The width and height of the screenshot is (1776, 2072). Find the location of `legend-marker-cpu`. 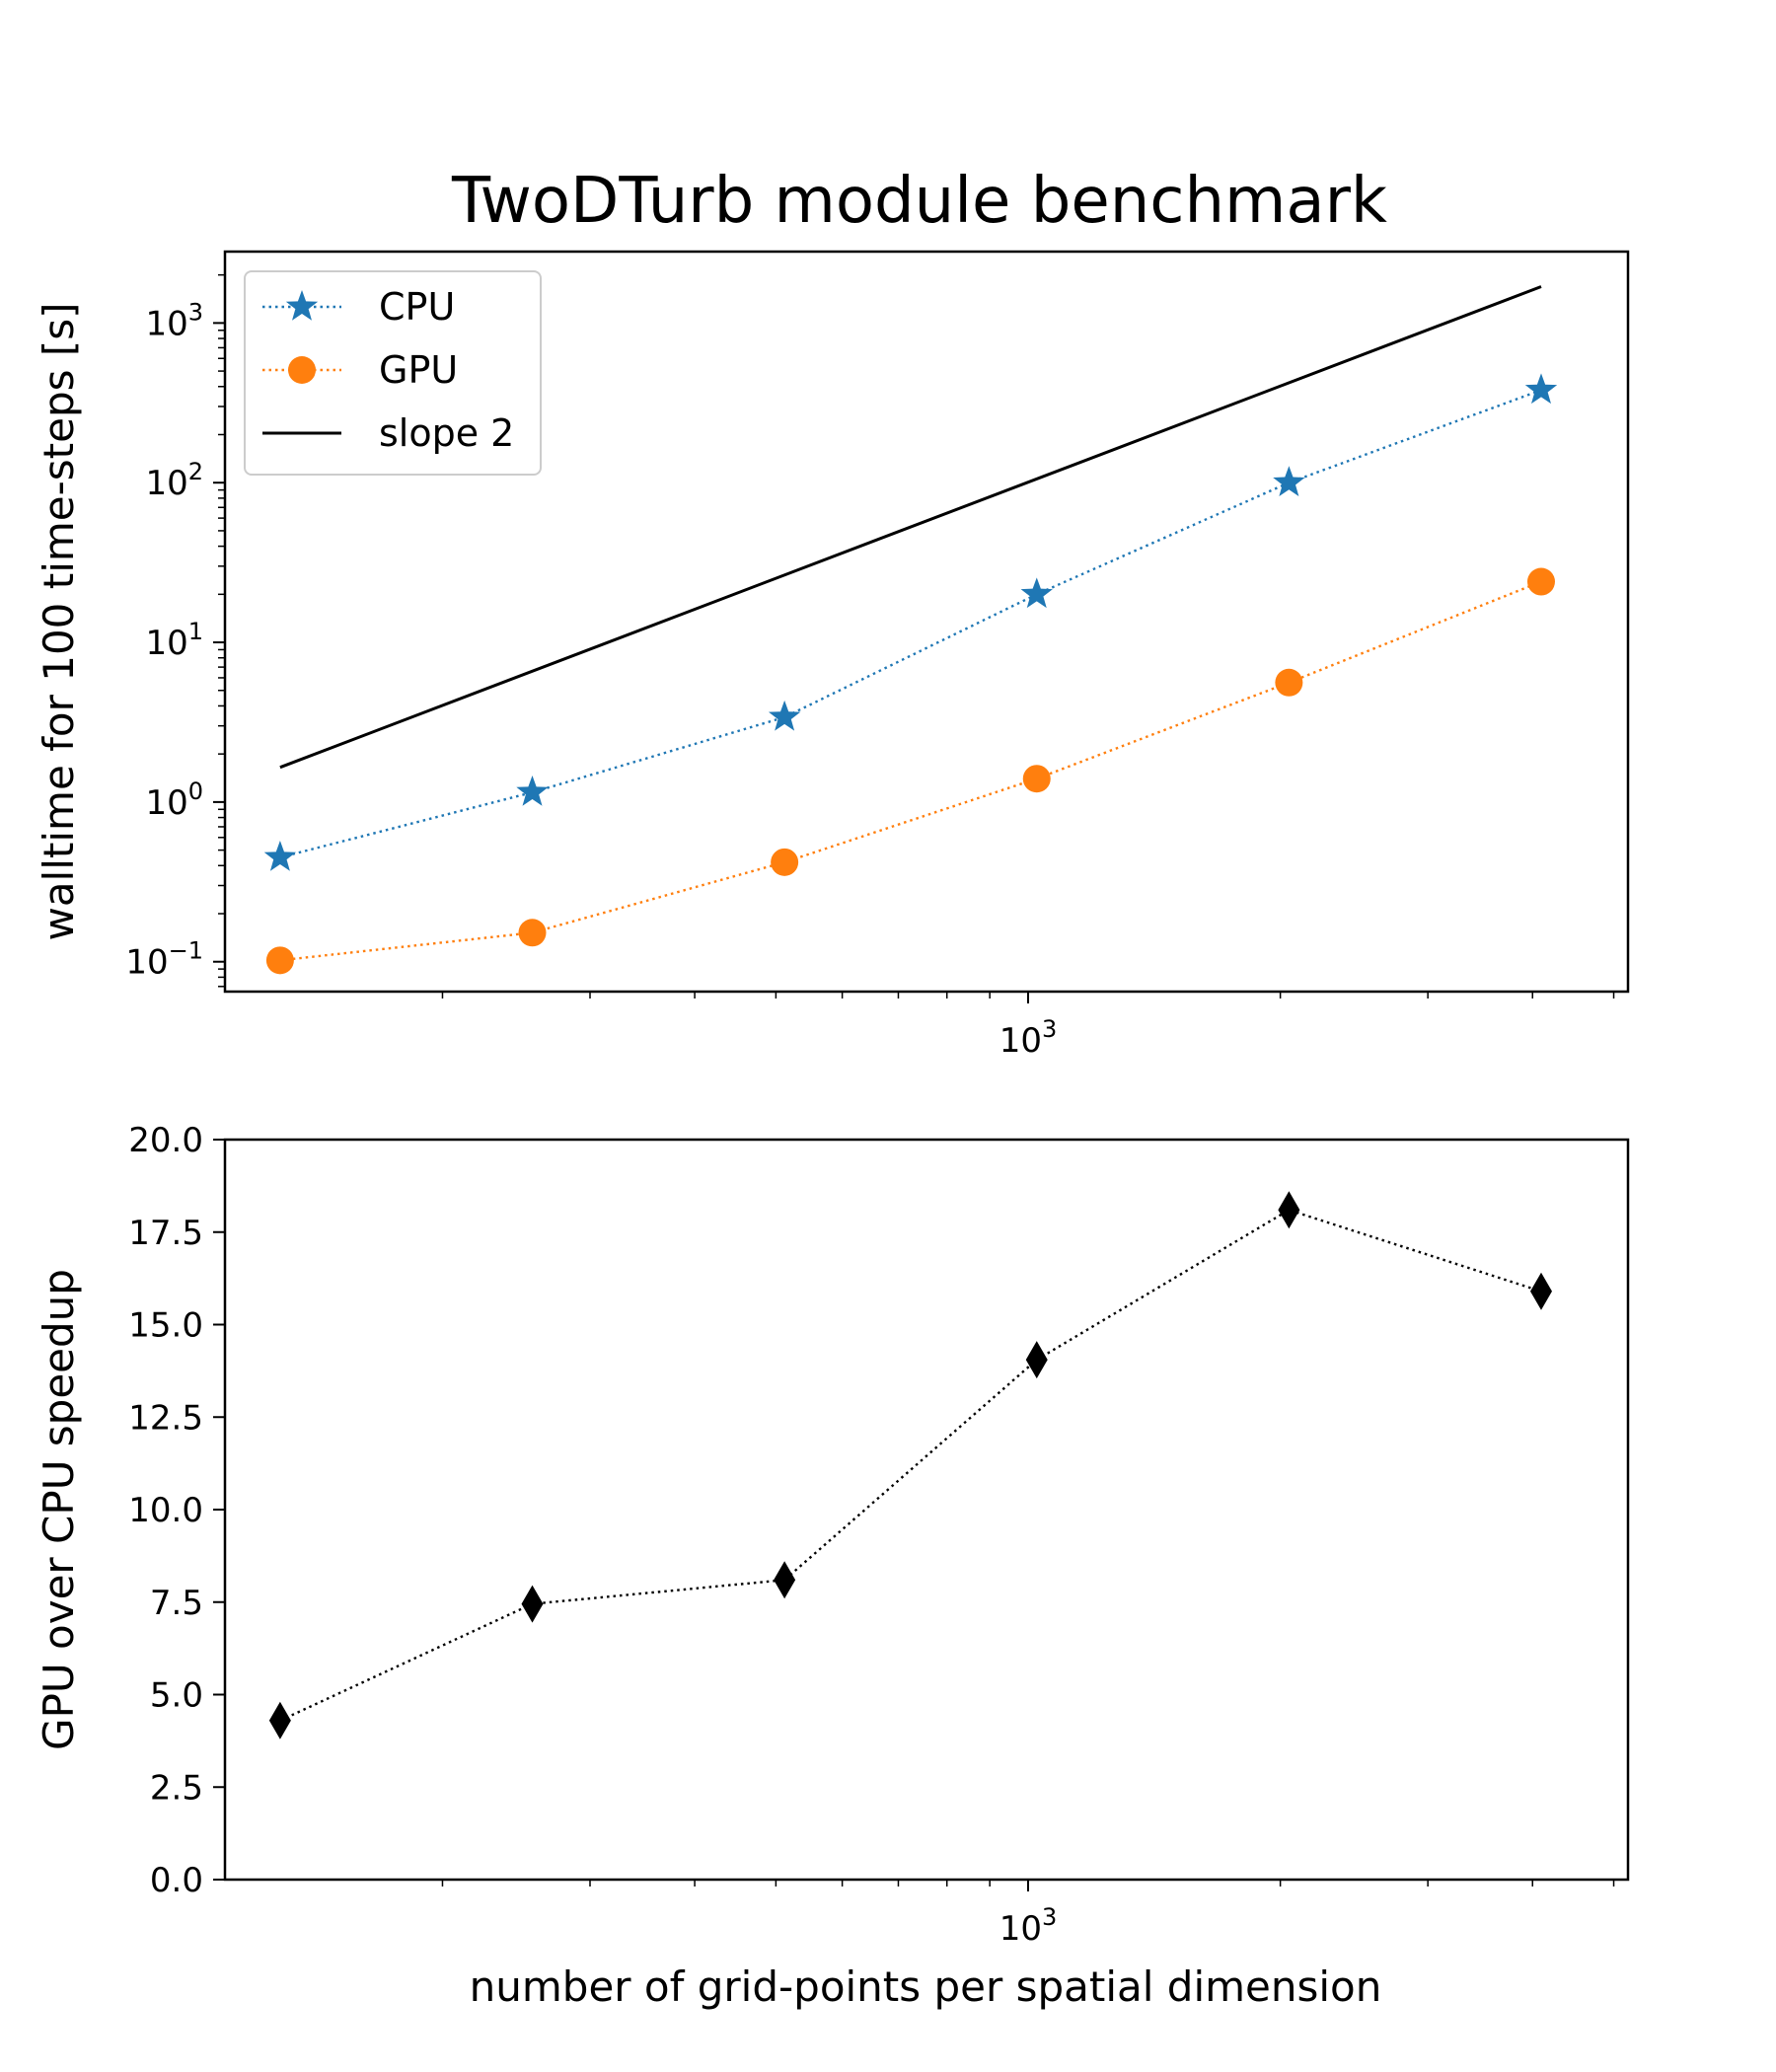

legend-marker-cpu is located at coordinates (302, 305).